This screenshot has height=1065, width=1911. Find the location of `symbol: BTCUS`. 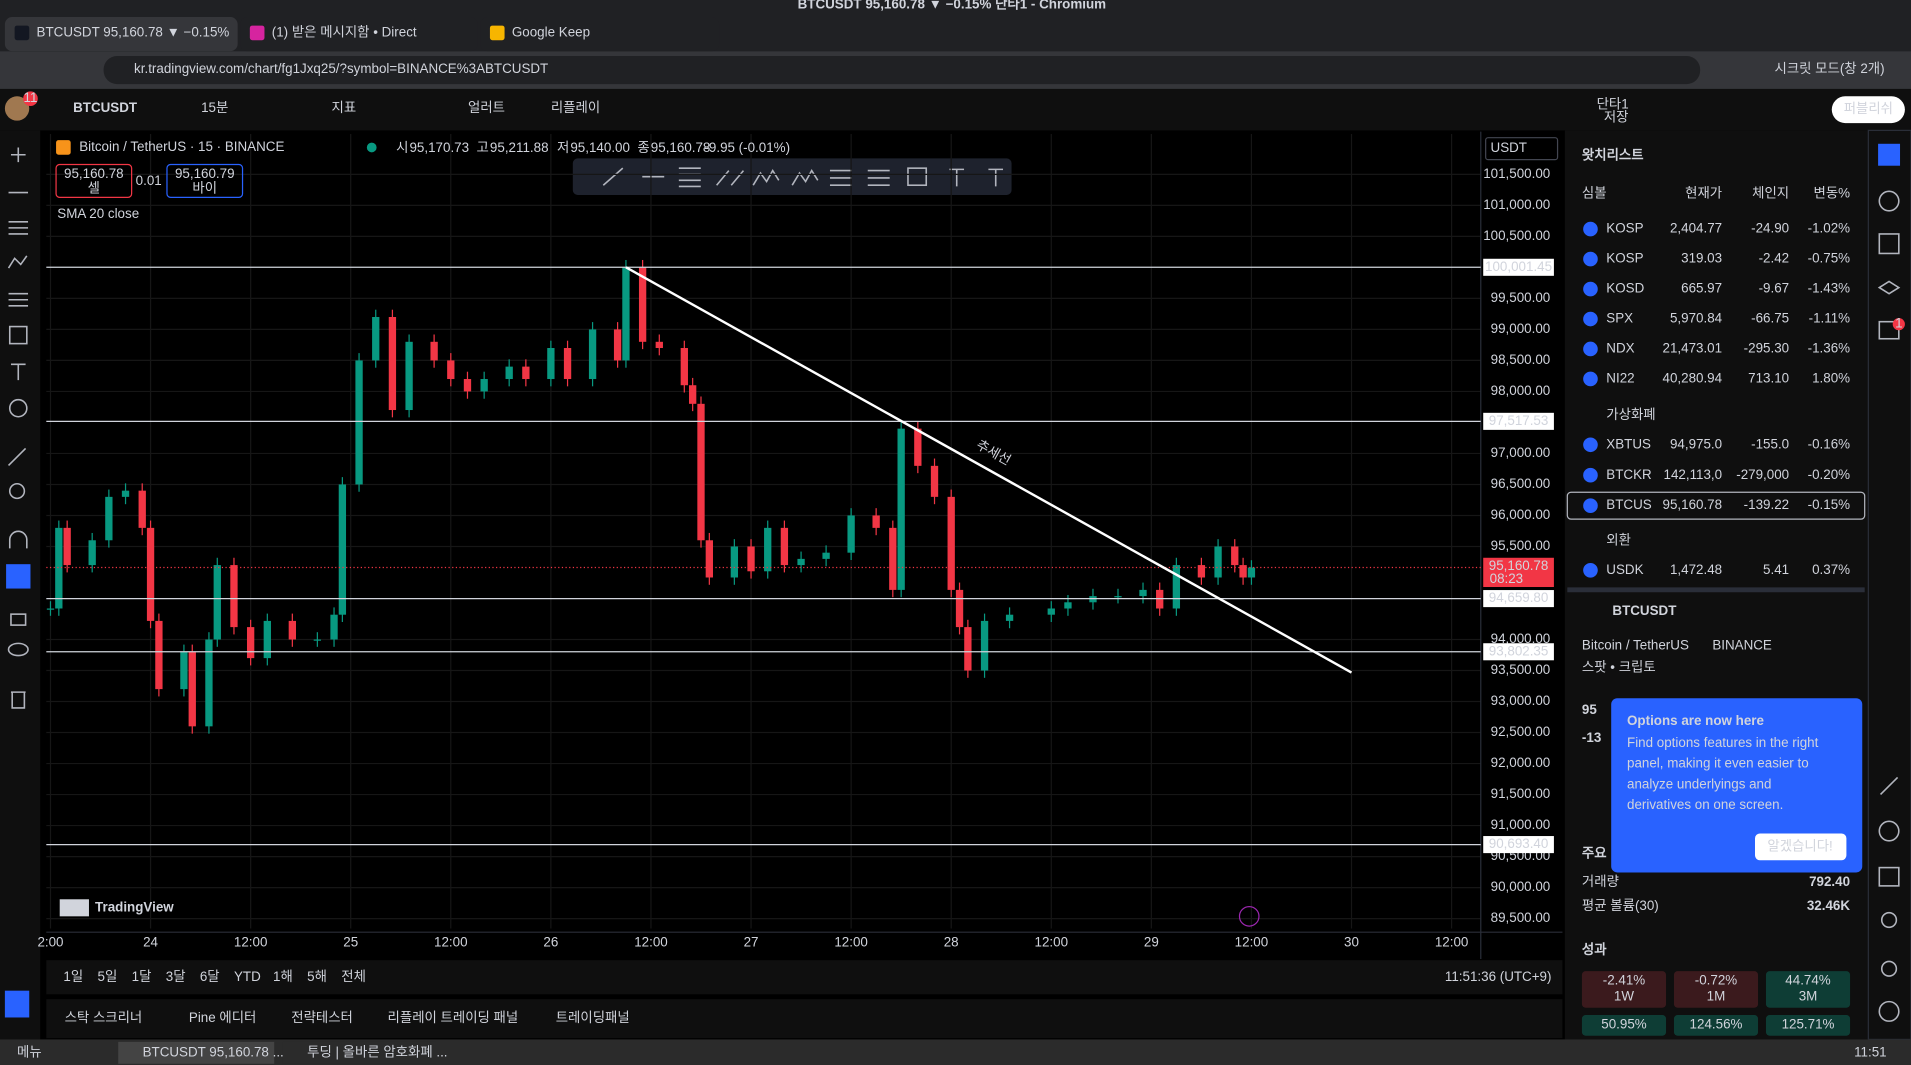

symbol: BTCUS is located at coordinates (1628, 504).